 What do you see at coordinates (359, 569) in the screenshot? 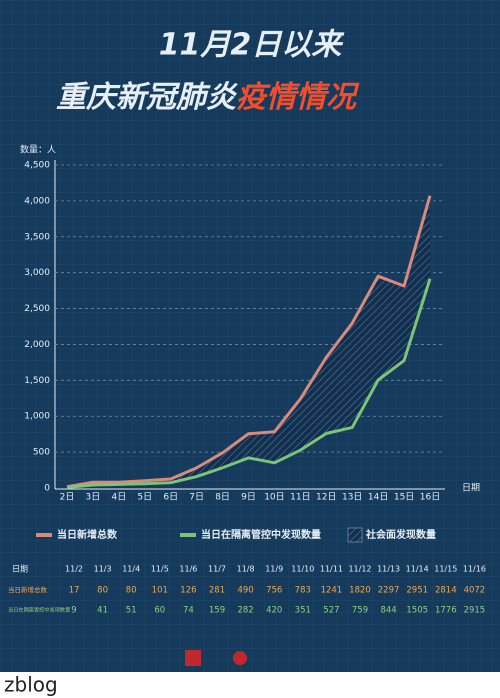
I see `table-date: 11/12` at bounding box center [359, 569].